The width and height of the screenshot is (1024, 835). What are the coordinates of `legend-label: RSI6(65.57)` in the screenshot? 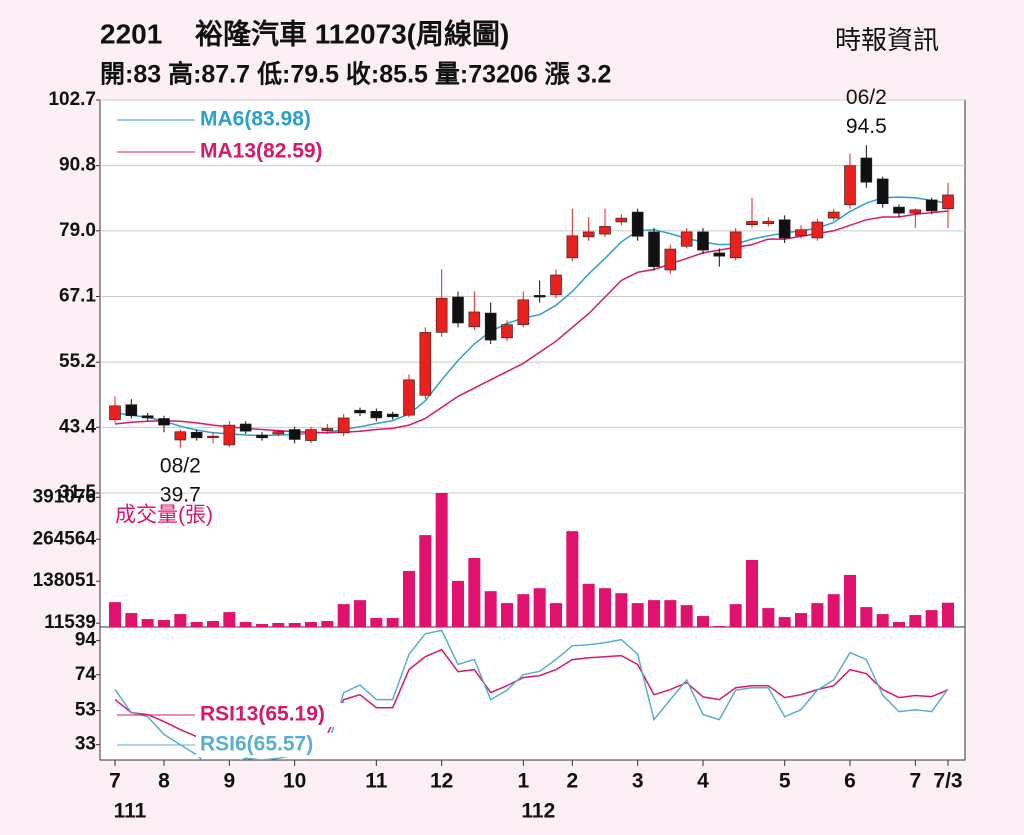 It's located at (256, 744).